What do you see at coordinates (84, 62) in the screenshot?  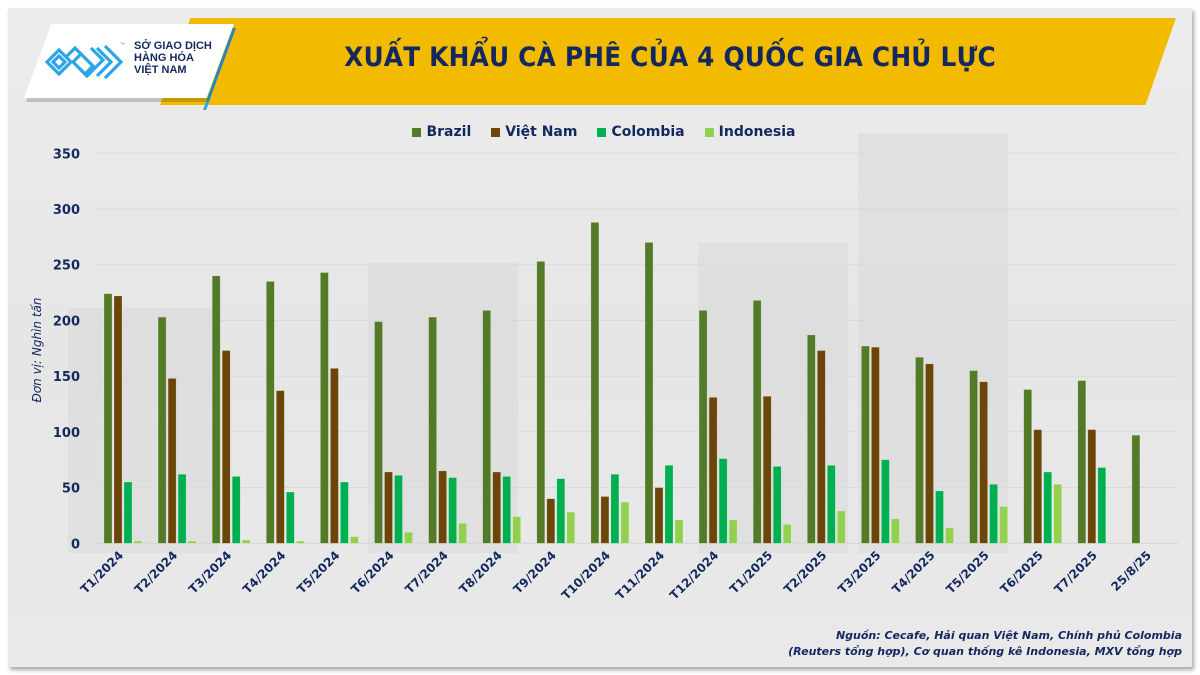 I see `logo-icon` at bounding box center [84, 62].